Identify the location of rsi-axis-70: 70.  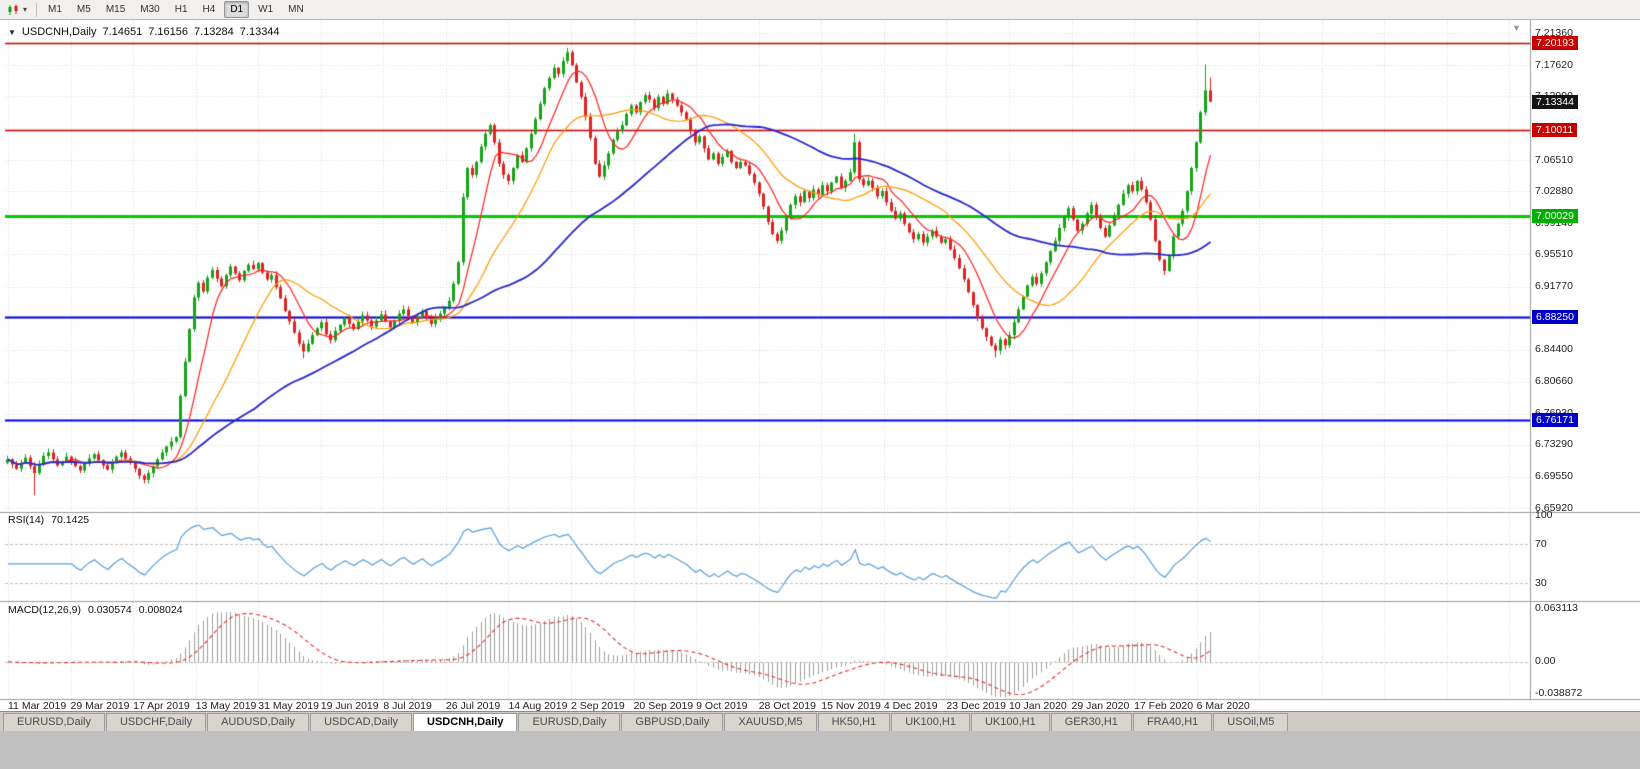
(1541, 544).